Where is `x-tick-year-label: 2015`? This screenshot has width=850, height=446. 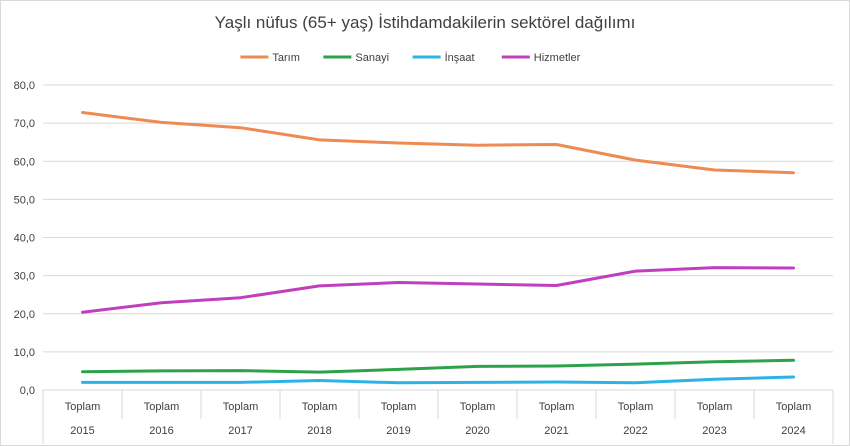 x-tick-year-label: 2015 is located at coordinates (82, 431).